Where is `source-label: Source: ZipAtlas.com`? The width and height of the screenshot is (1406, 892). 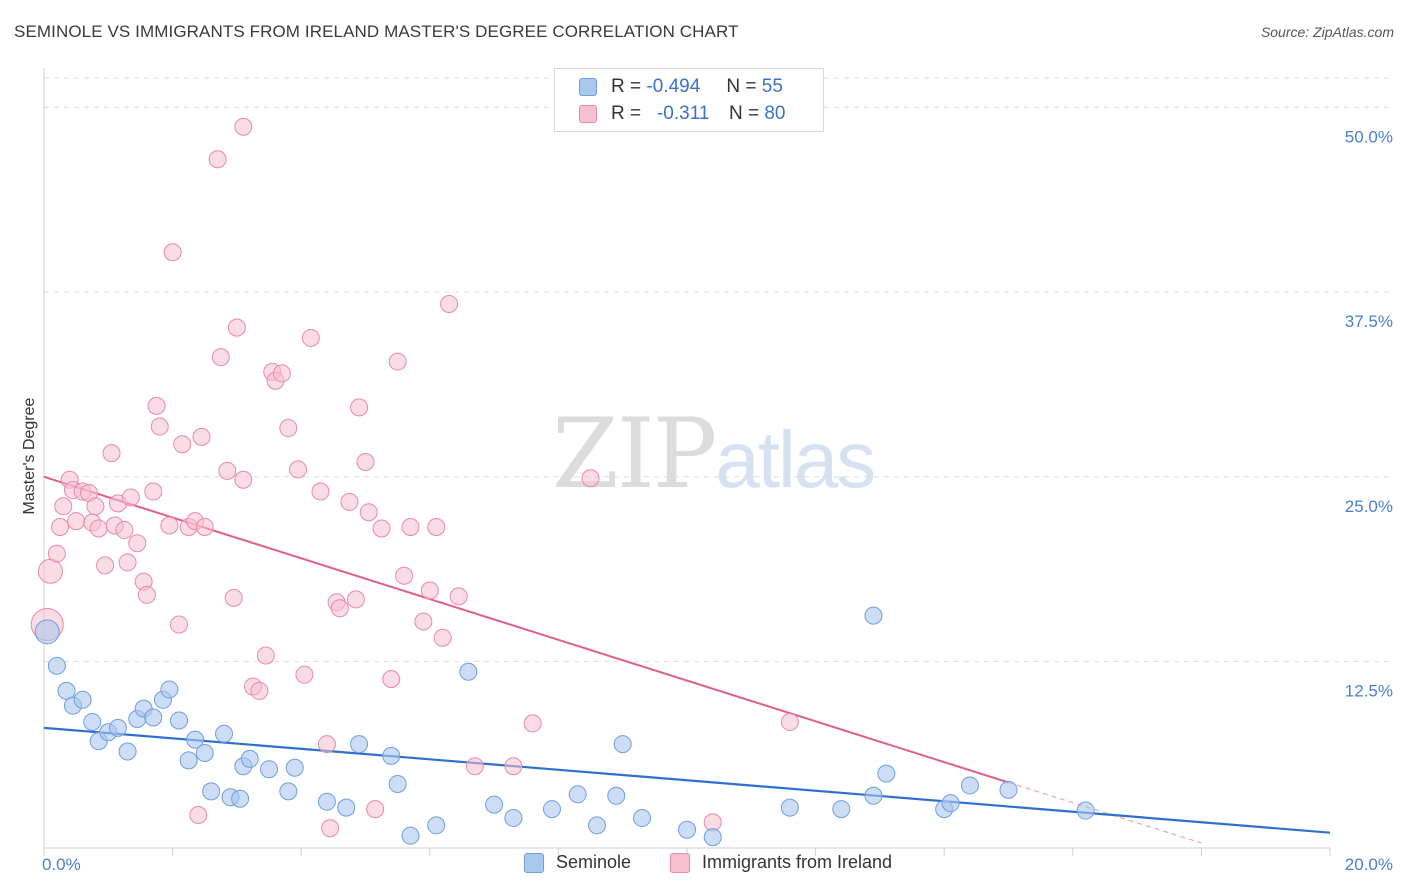
source-label: Source: ZipAtlas.com is located at coordinates (1327, 32).